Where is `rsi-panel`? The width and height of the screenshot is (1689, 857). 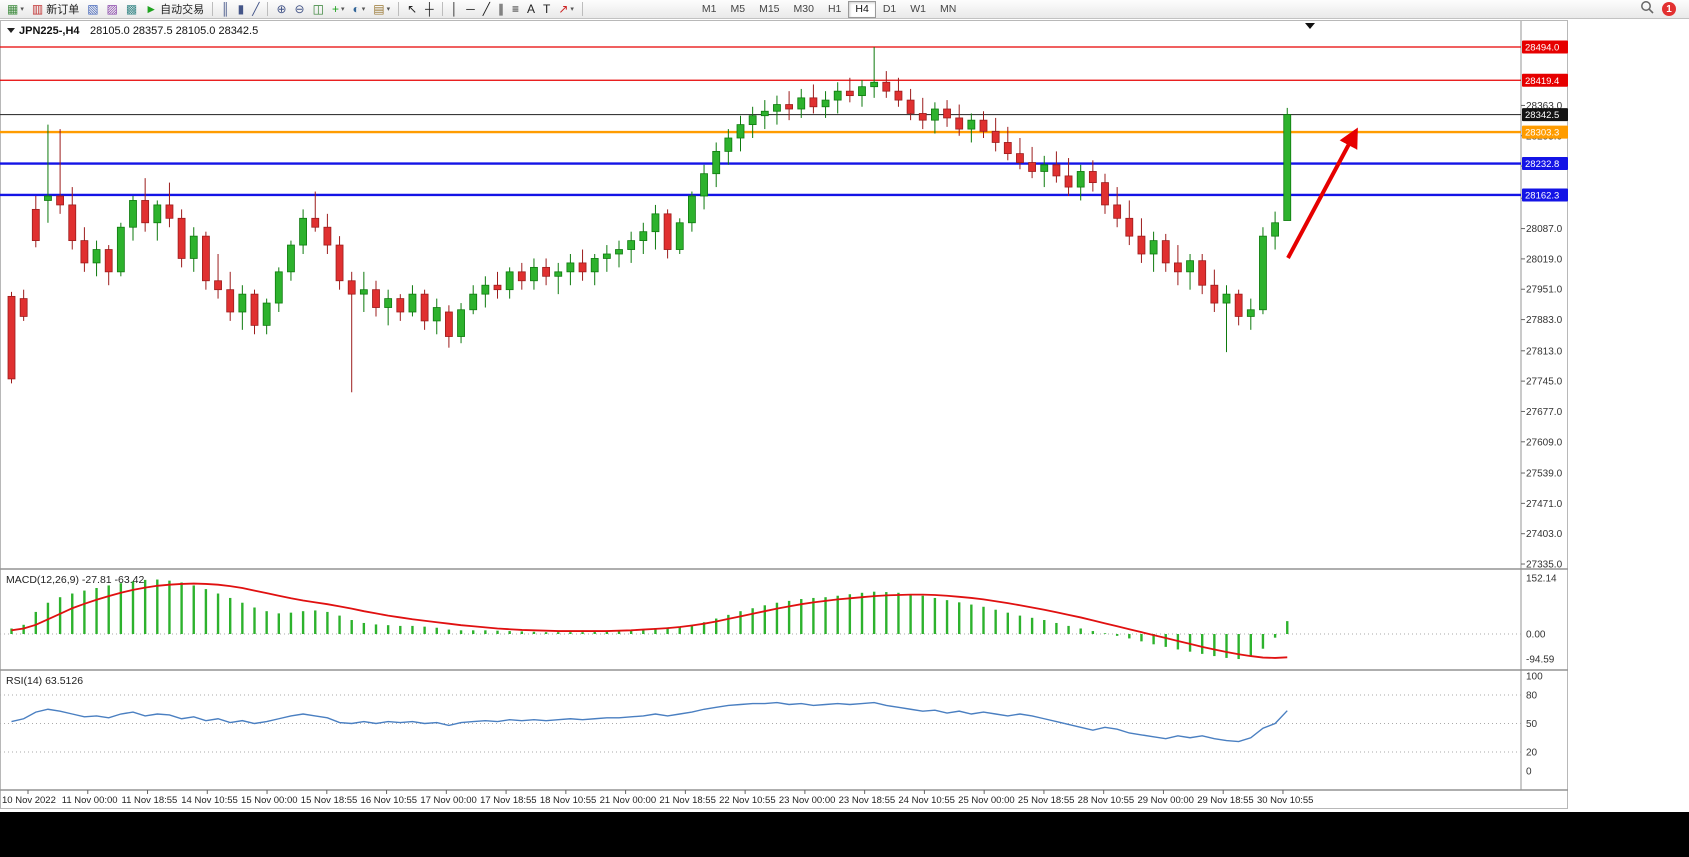
rsi-panel is located at coordinates (760, 723).